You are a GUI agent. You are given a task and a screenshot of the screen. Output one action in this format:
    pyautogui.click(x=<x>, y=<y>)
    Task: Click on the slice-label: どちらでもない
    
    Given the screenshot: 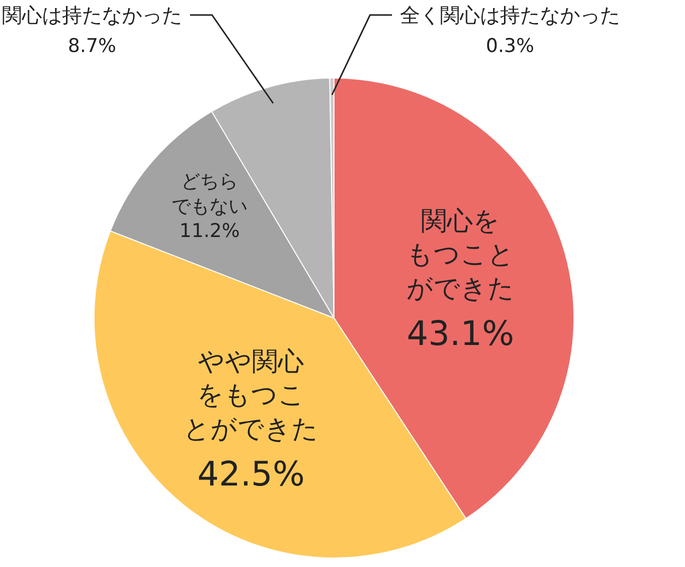 What is the action you would take?
    pyautogui.click(x=210, y=194)
    